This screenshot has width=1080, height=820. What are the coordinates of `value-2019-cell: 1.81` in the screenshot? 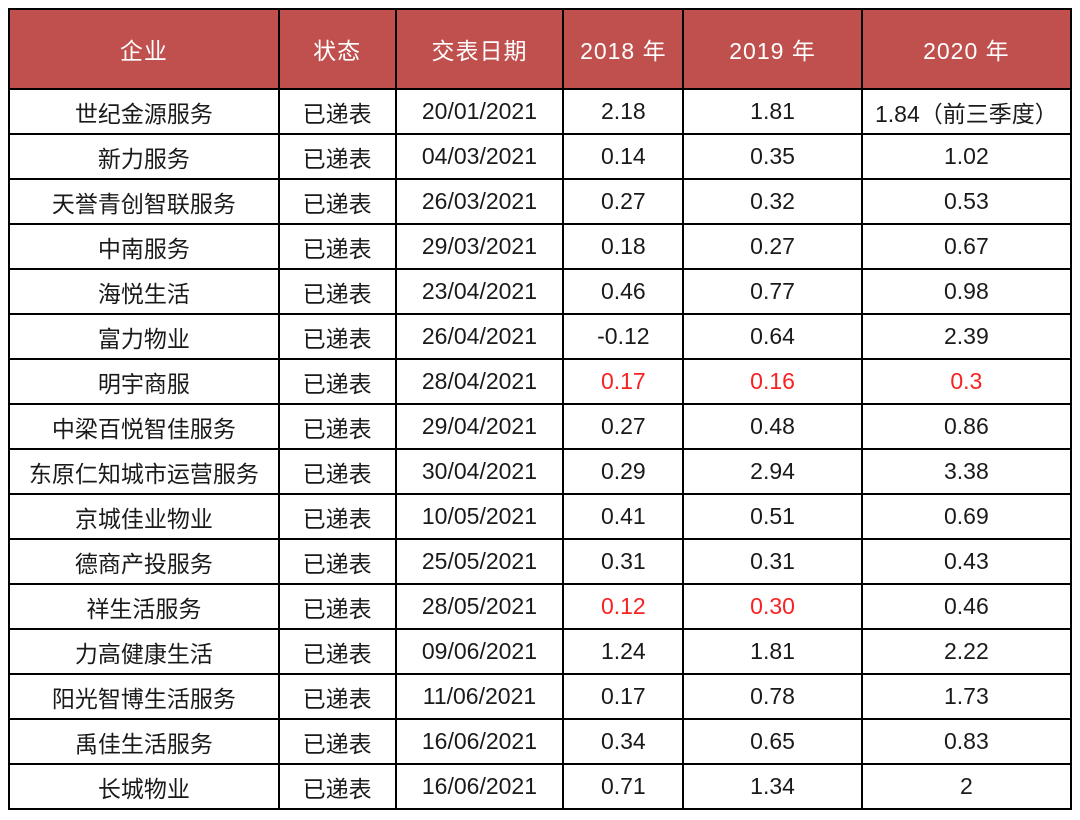 It's located at (772, 651).